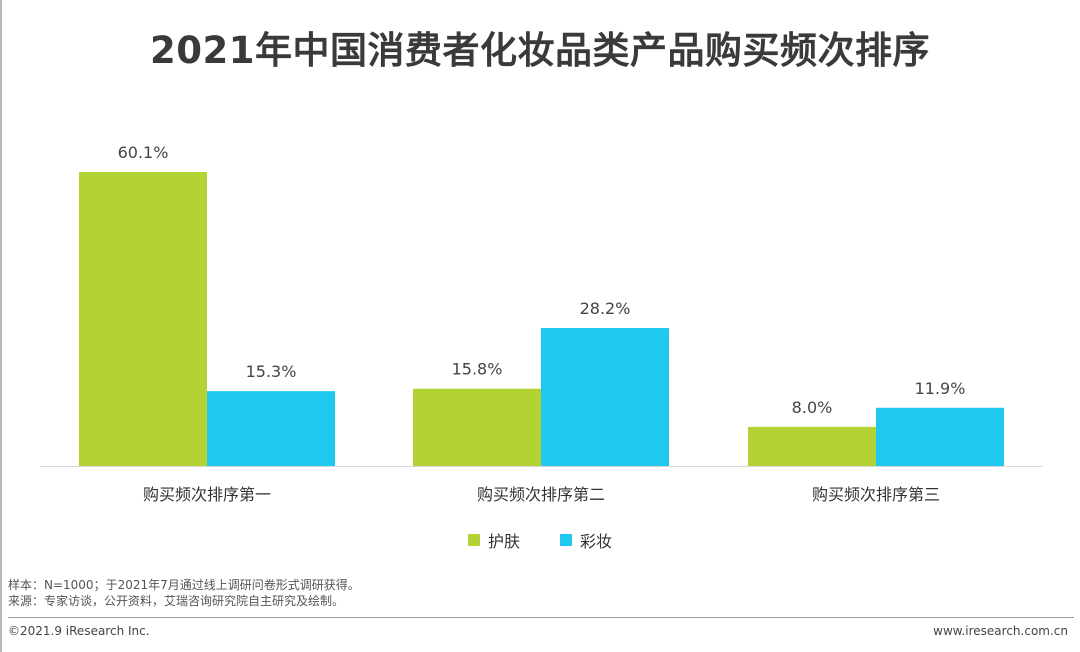  What do you see at coordinates (605, 397) in the screenshot?
I see `bar-series1-cat1` at bounding box center [605, 397].